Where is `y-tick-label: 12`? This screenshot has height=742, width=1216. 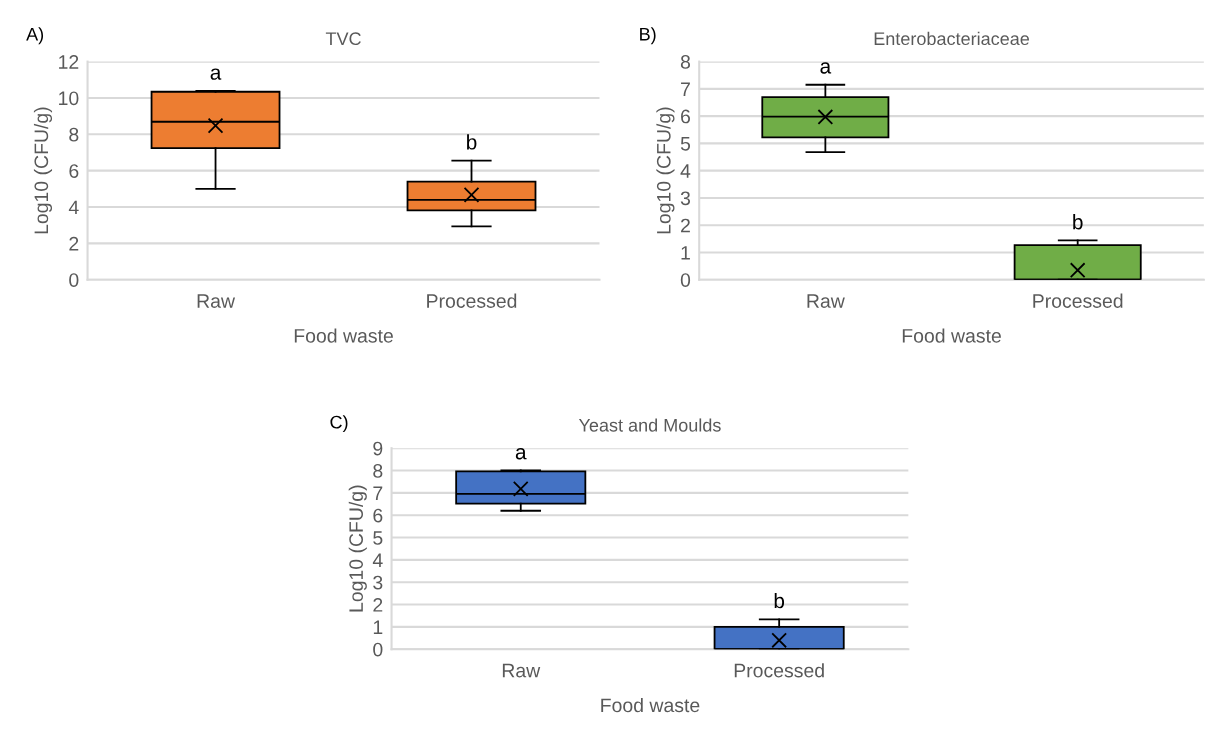
y-tick-label: 12 is located at coordinates (69, 62).